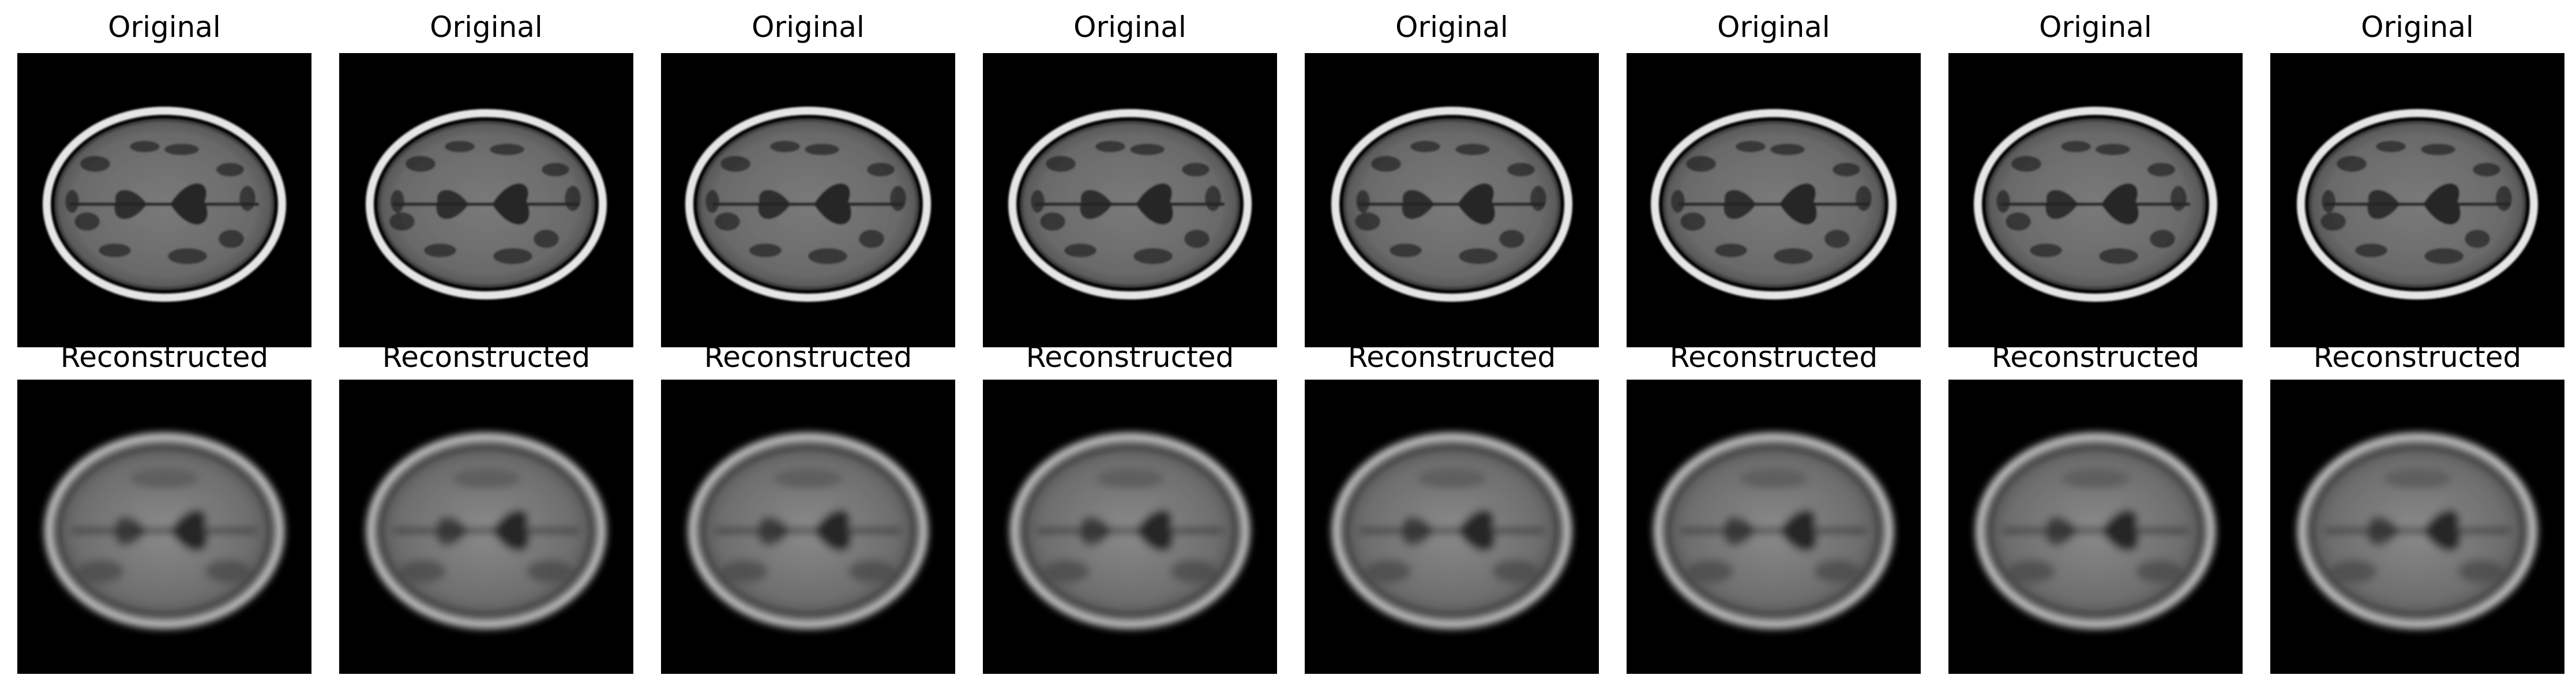 This screenshot has width=2576, height=690. Describe the element at coordinates (1129, 27) in the screenshot. I see `panel-title-original-4: Original` at that location.